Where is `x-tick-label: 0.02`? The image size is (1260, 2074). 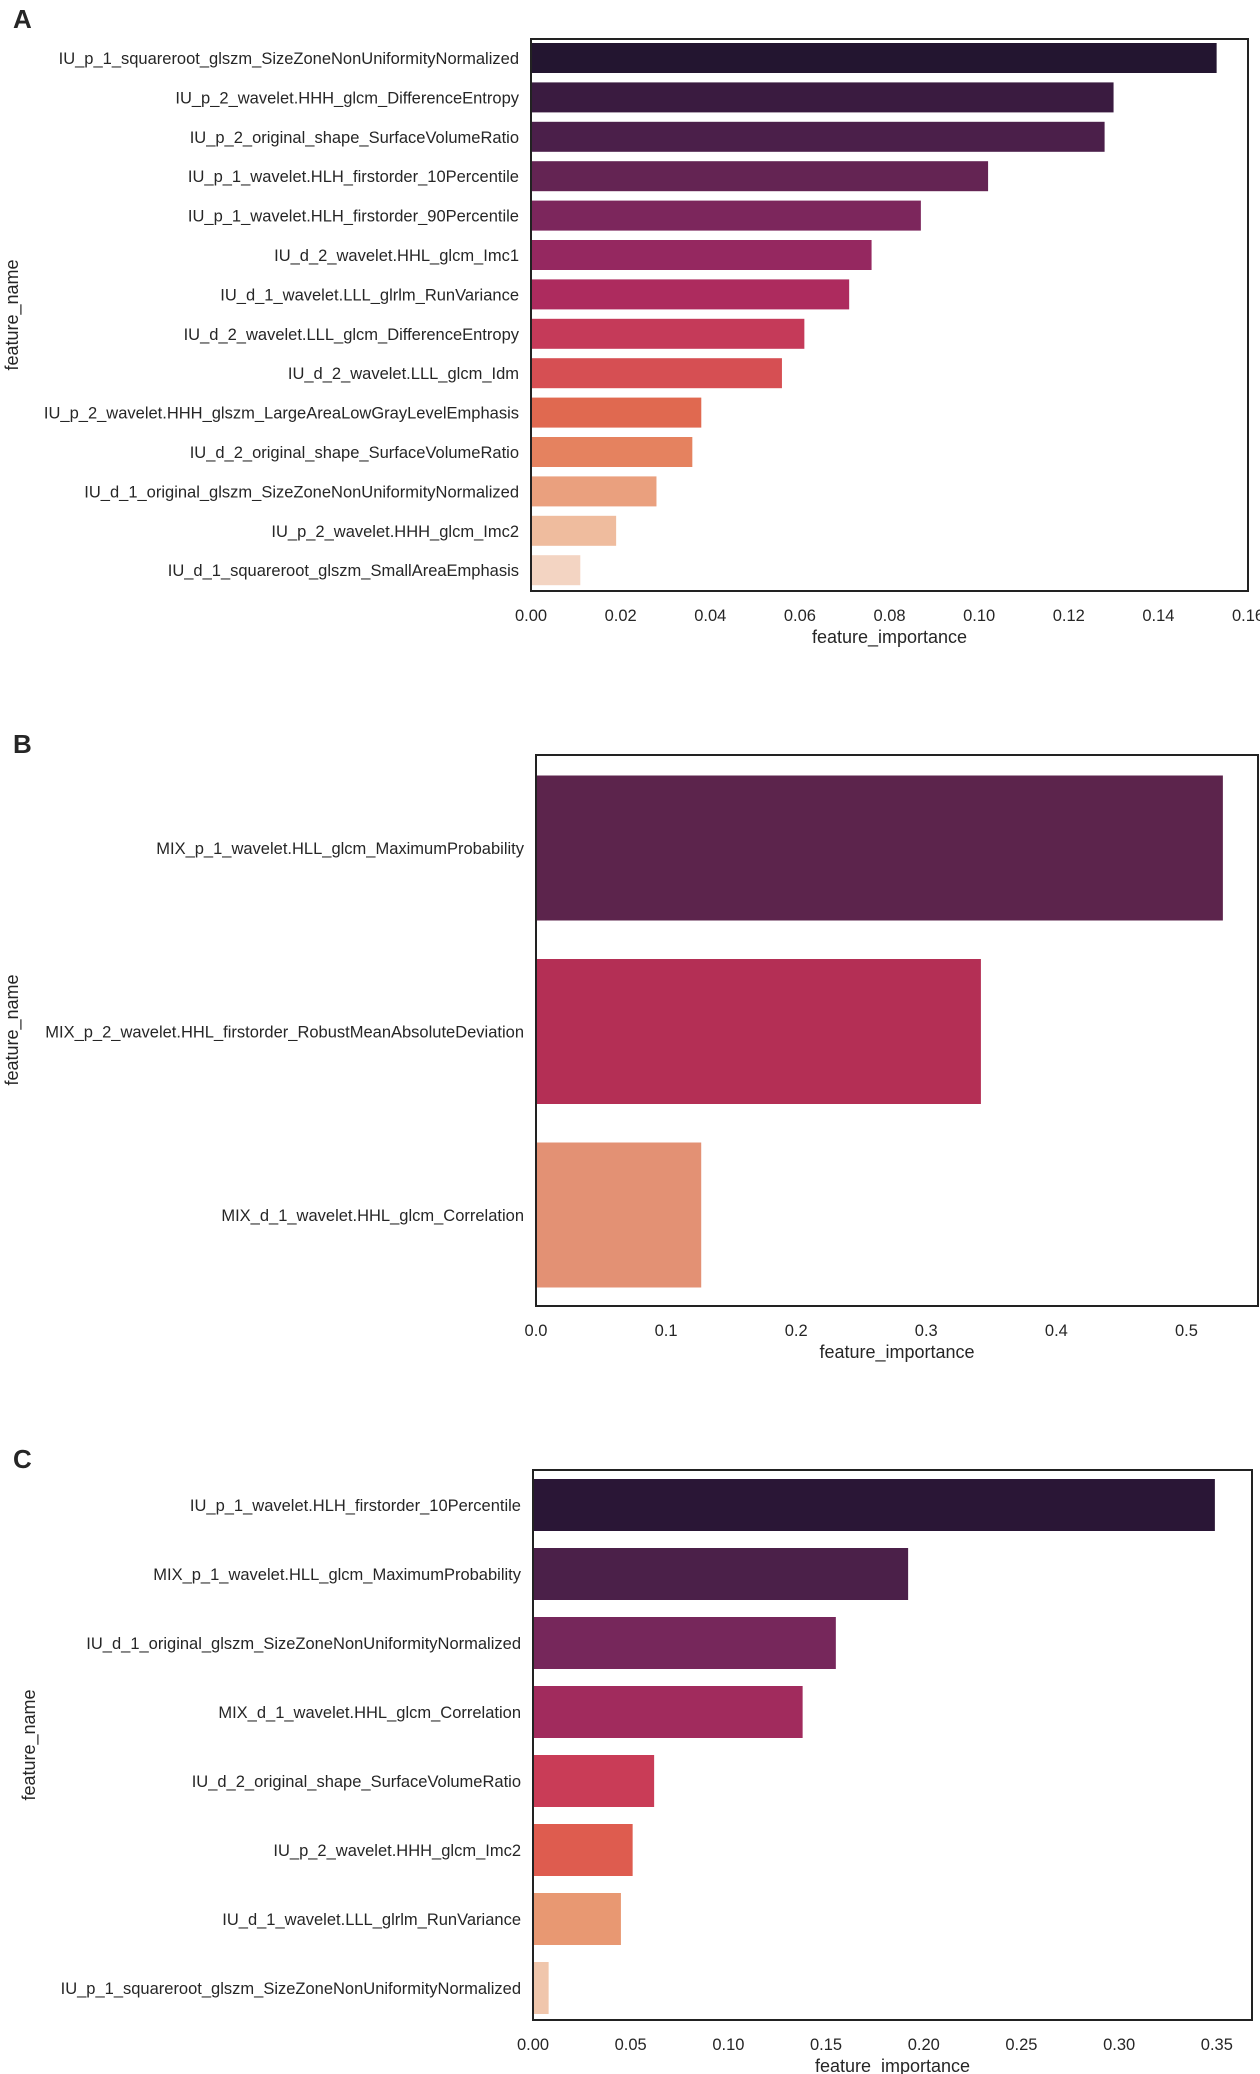
x-tick-label: 0.02 is located at coordinates (621, 616).